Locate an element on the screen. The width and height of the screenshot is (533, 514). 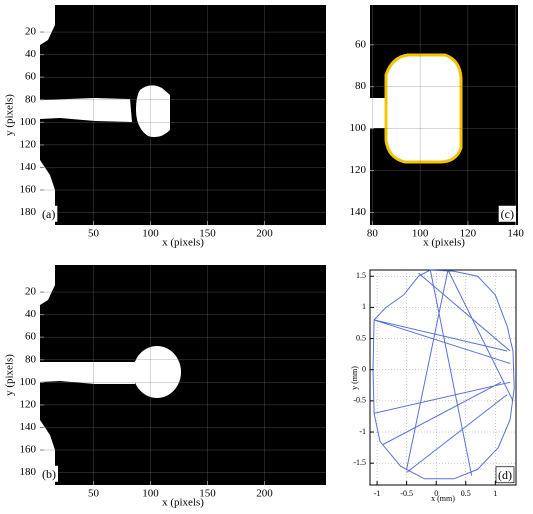
panel-label: (d) is located at coordinates (505, 475).